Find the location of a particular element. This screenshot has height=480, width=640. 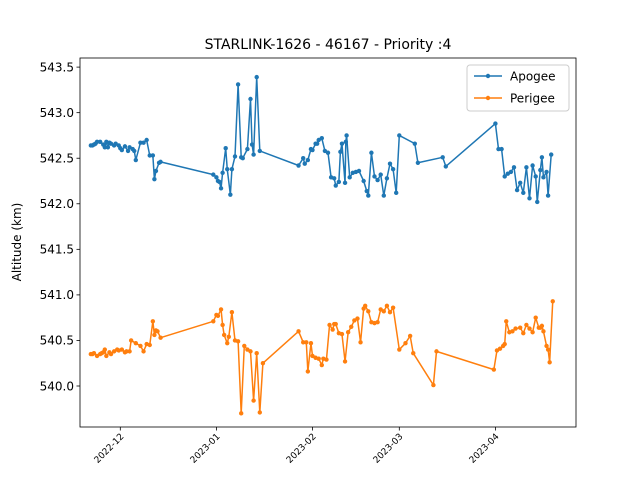

legend-label-apogee: Apogee is located at coordinates (533, 76).